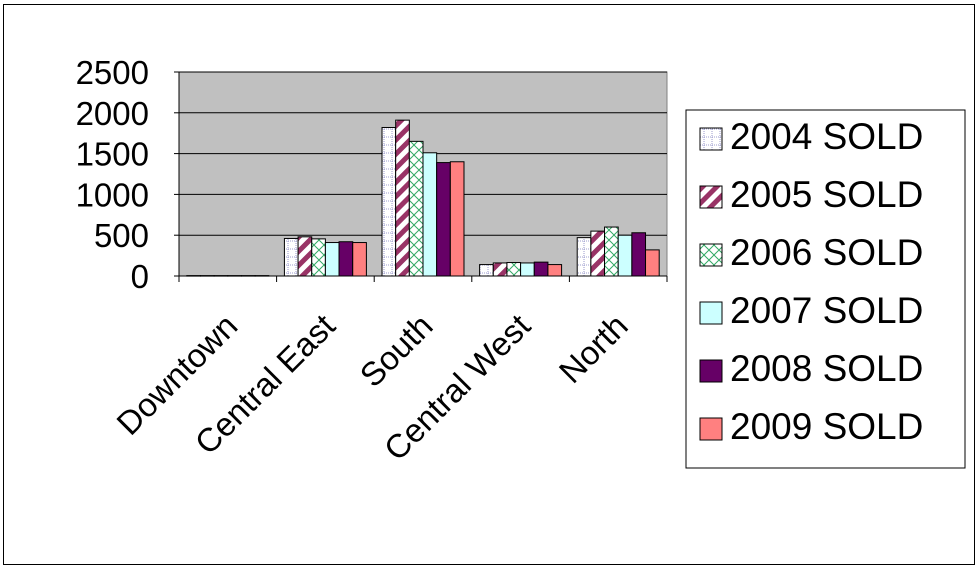 Image resolution: width=978 pixels, height=569 pixels. Describe the element at coordinates (121, 235) in the screenshot. I see `y-tick-label: 500` at that location.